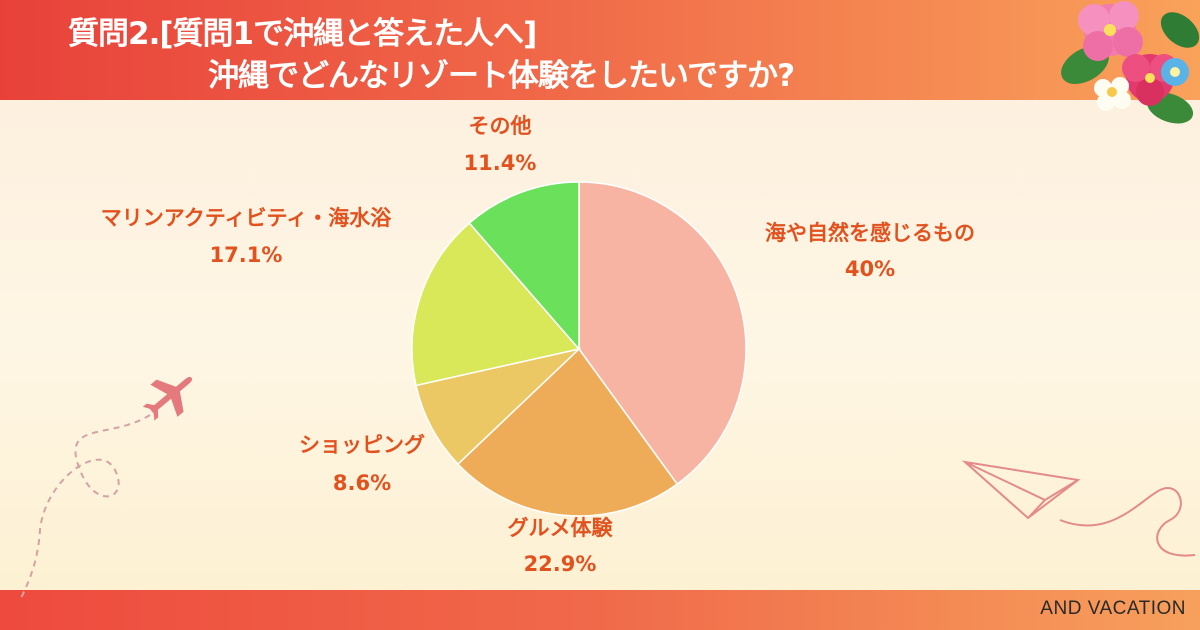 This screenshot has height=630, width=1200. Describe the element at coordinates (302, 34) in the screenshot. I see `title-line-1: 質問2.[質問1で沖縄と答えた人へ]` at that location.